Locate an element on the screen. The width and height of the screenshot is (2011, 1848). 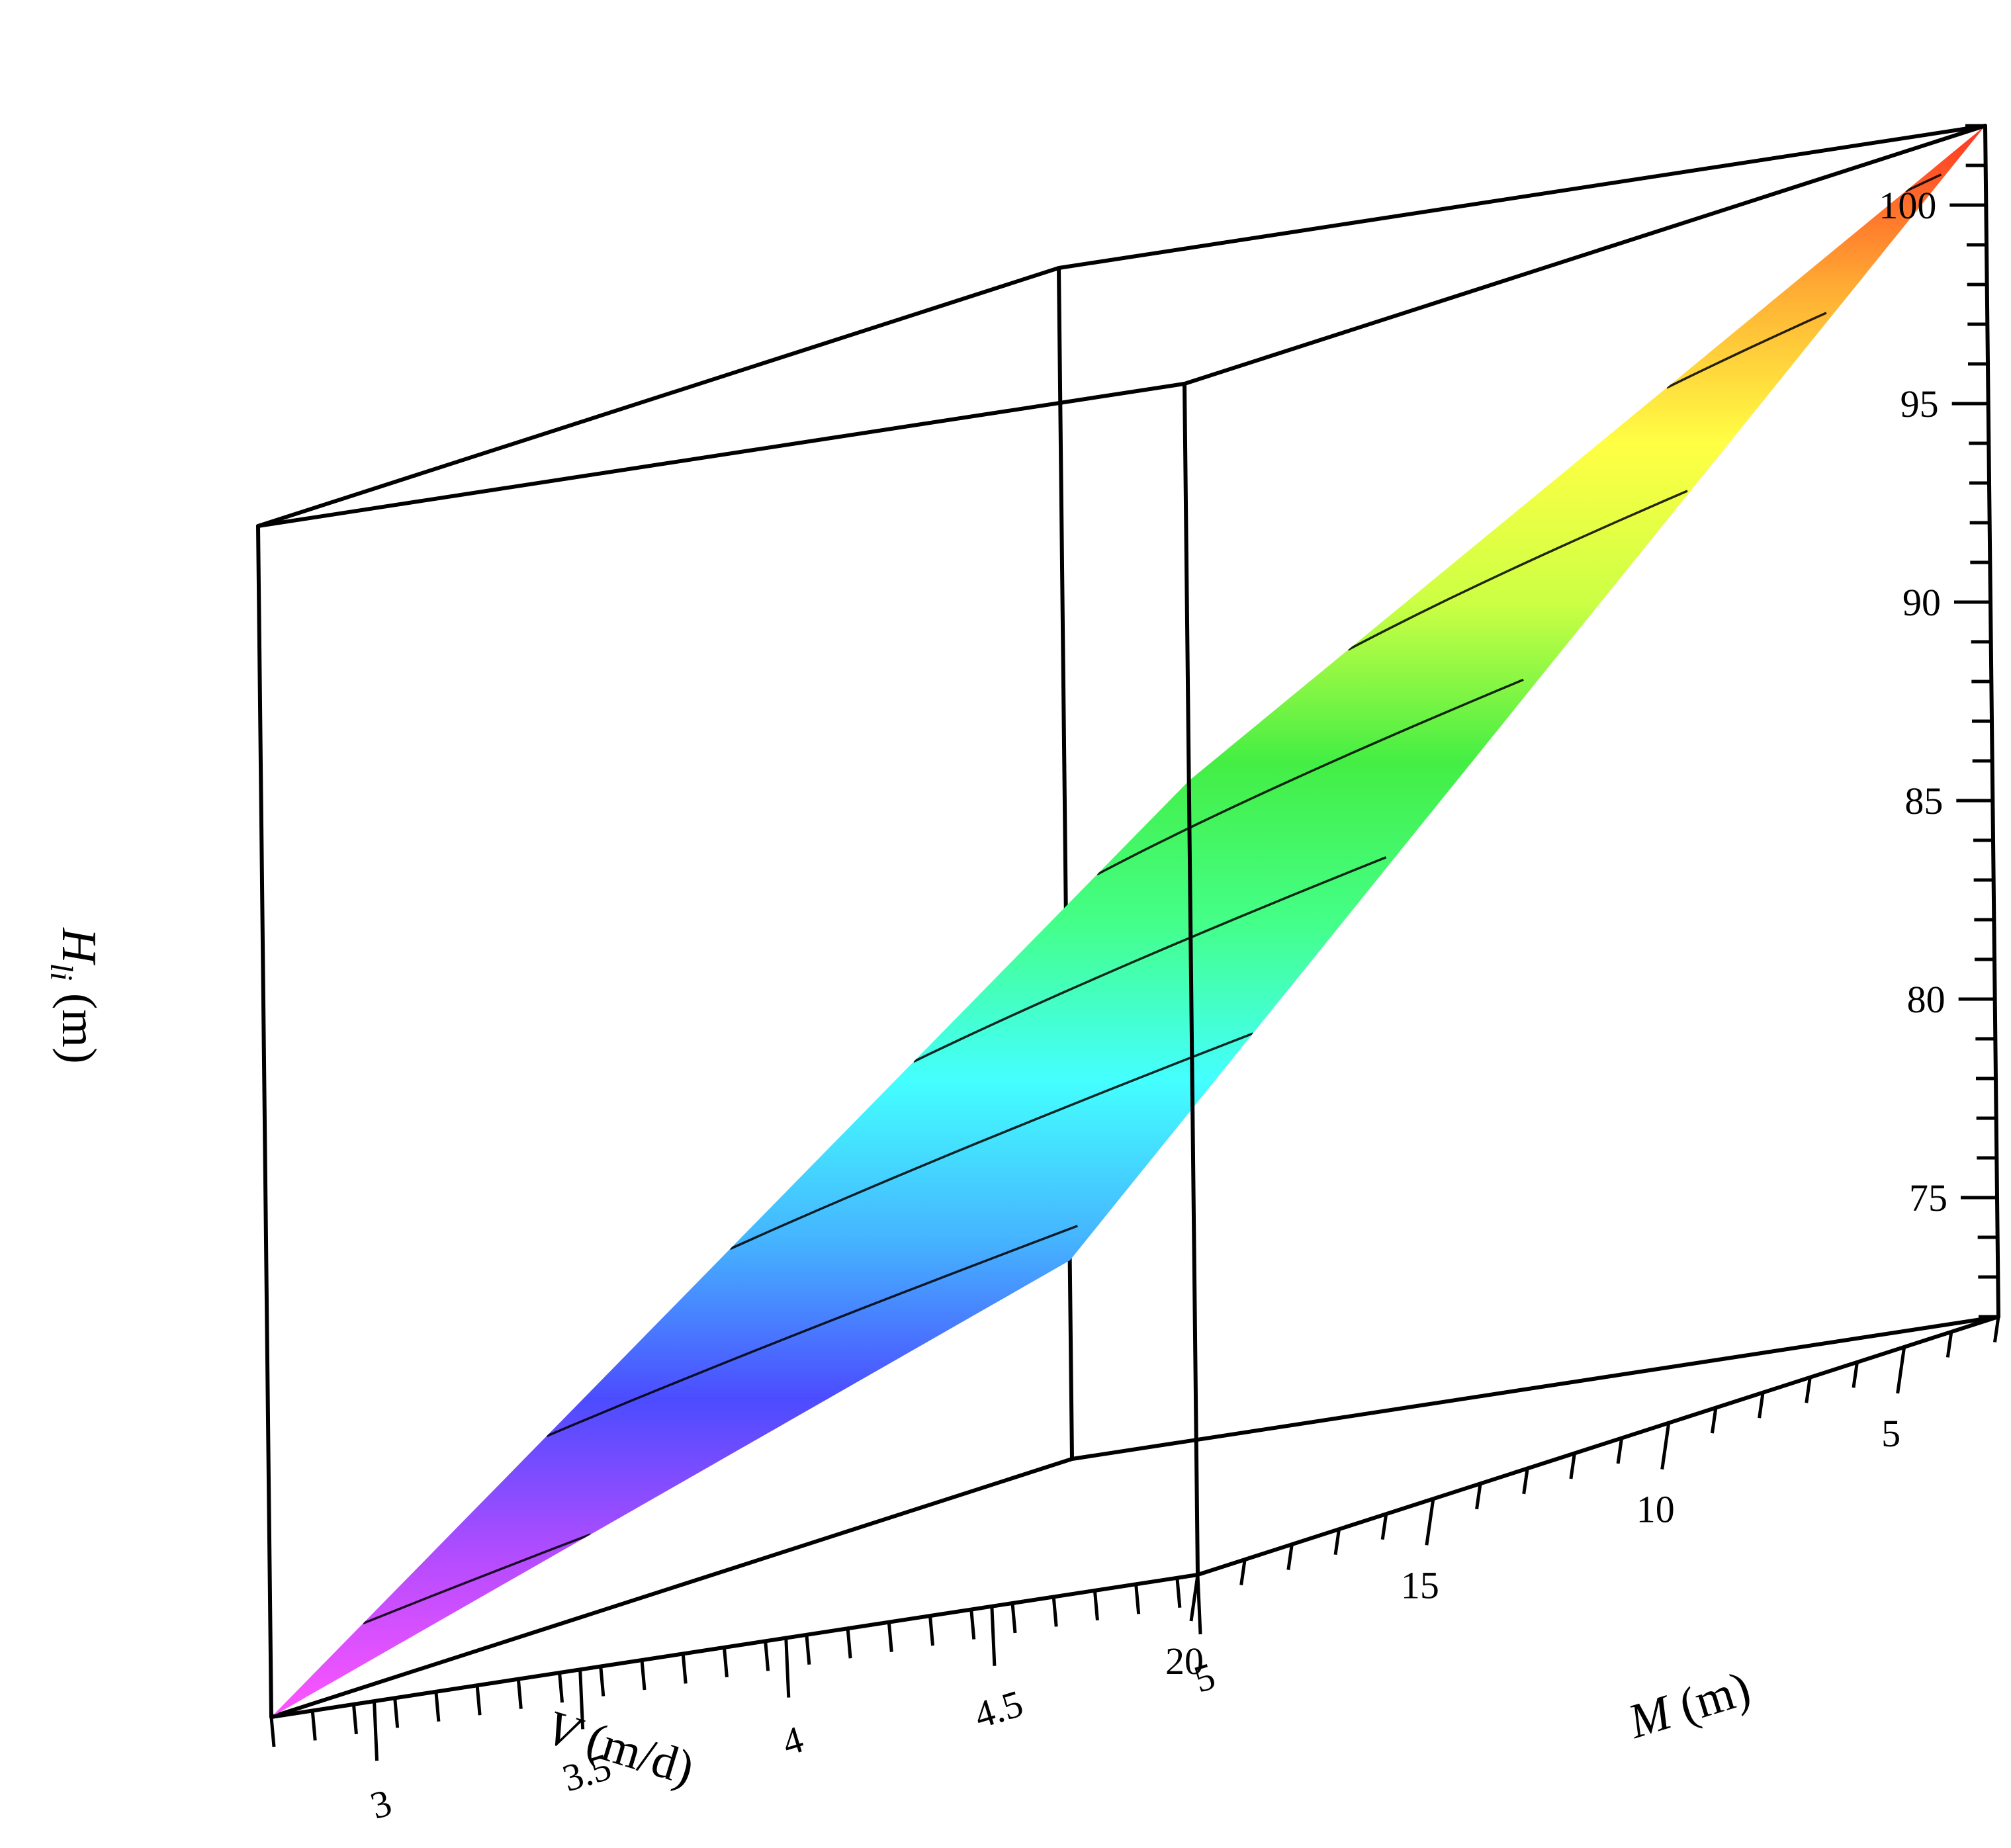
x-tick-label: 5 is located at coordinates (1890, 1433).